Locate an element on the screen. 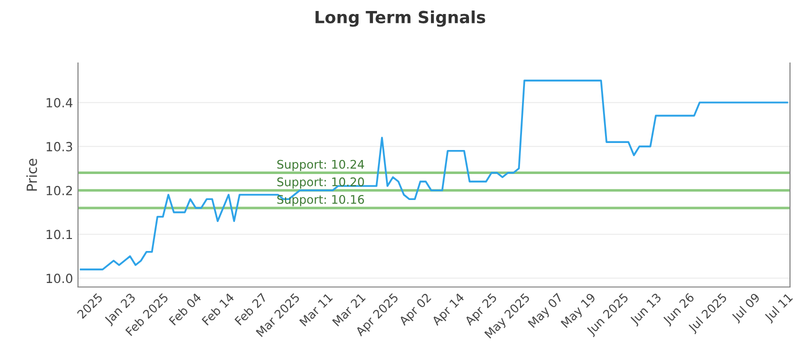 The height and width of the screenshot is (350, 800). y-tick-label: 10.0 is located at coordinates (59, 279).